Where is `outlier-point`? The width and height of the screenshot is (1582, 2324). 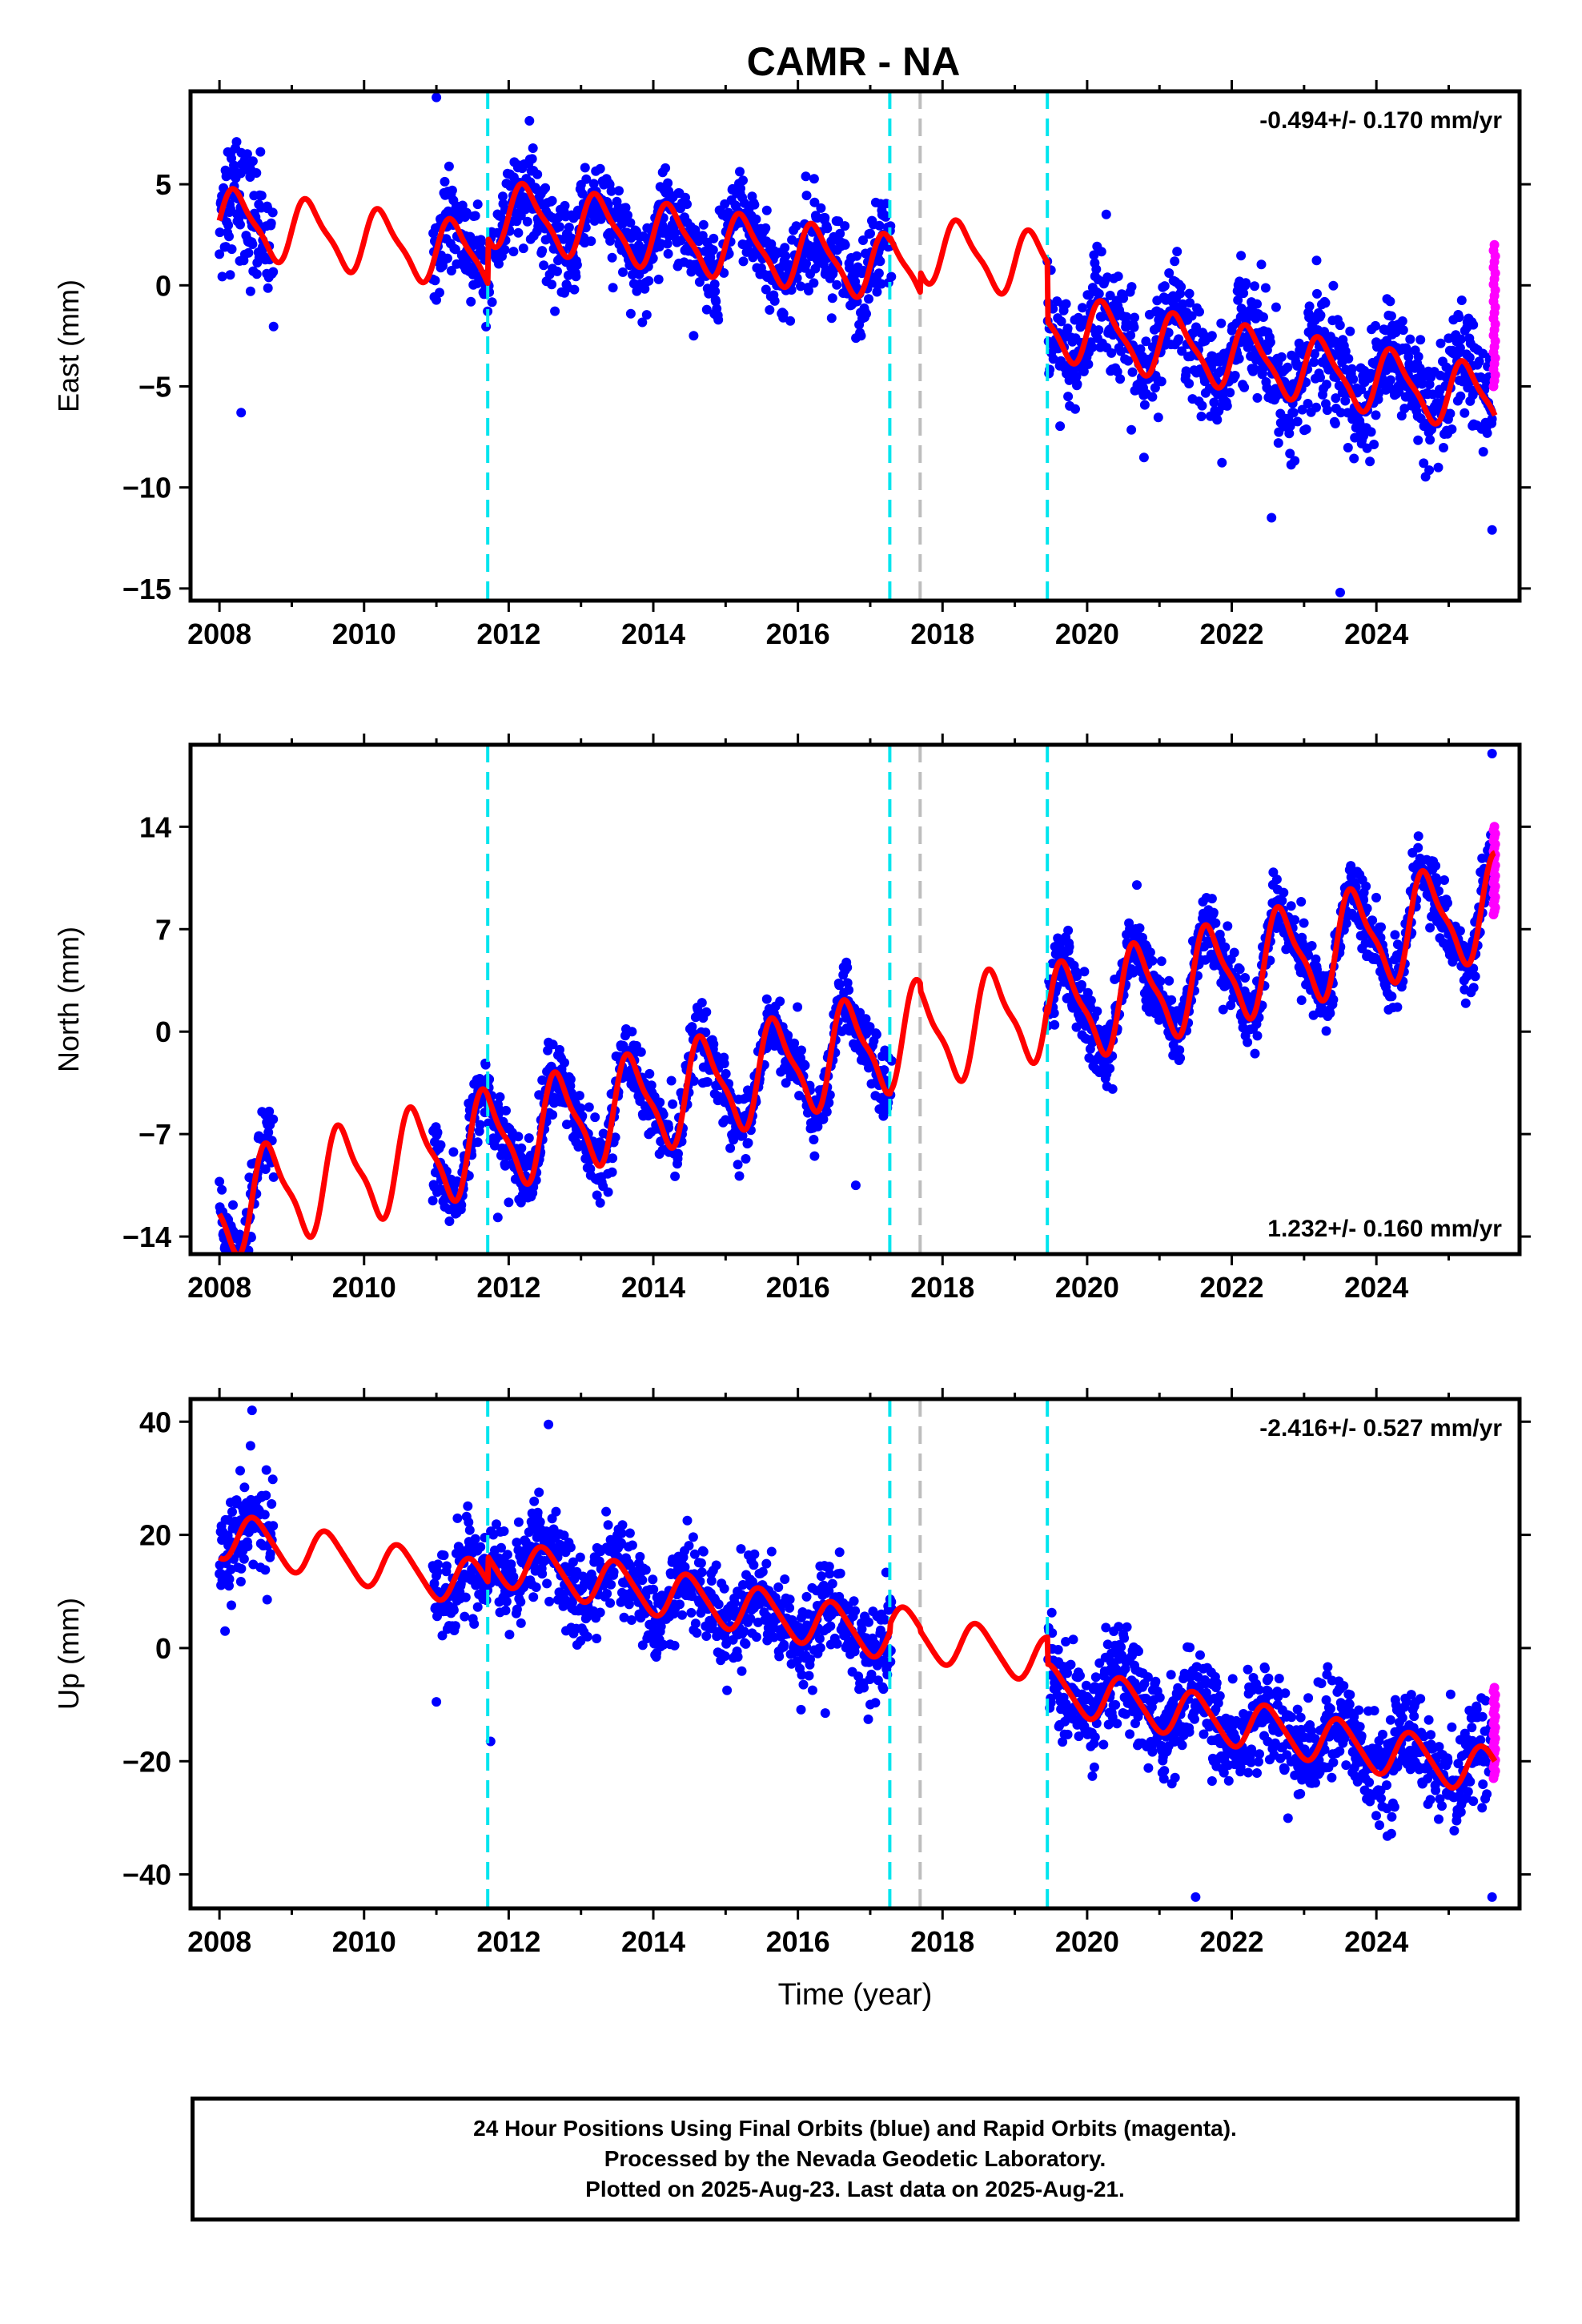
outlier-point is located at coordinates (437, 97).